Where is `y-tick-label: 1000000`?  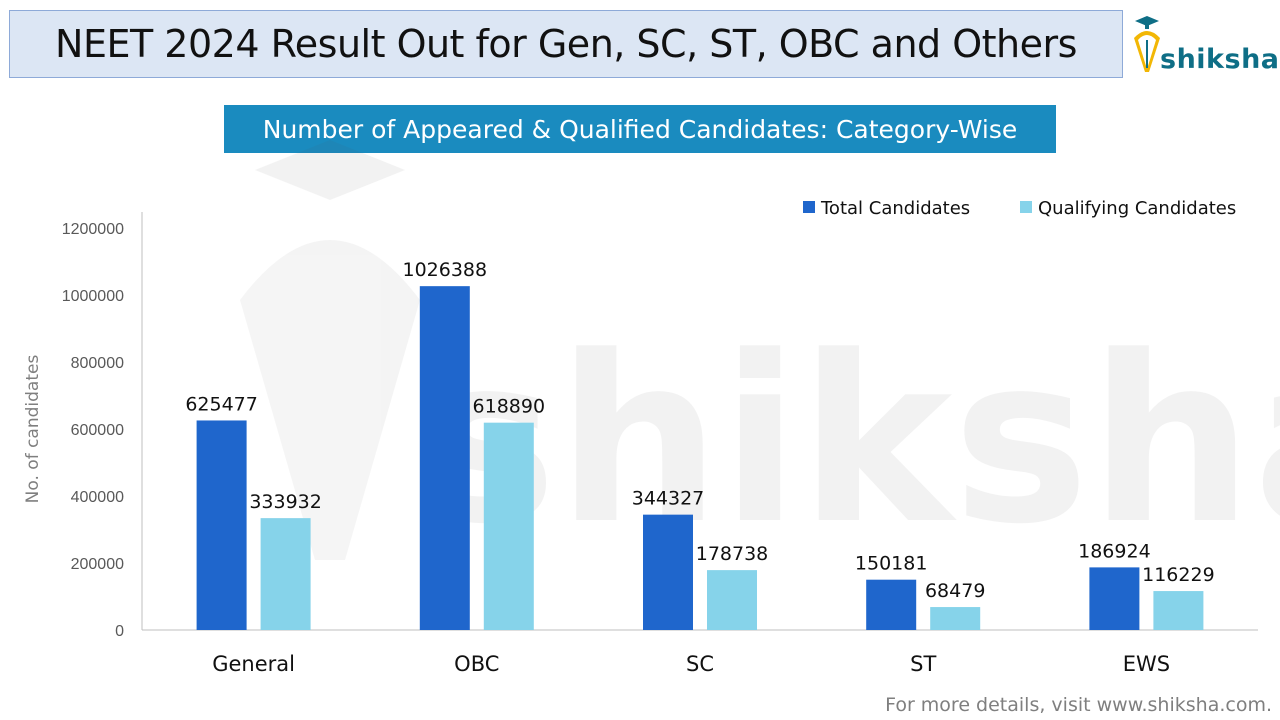
y-tick-label: 1000000 is located at coordinates (93, 296).